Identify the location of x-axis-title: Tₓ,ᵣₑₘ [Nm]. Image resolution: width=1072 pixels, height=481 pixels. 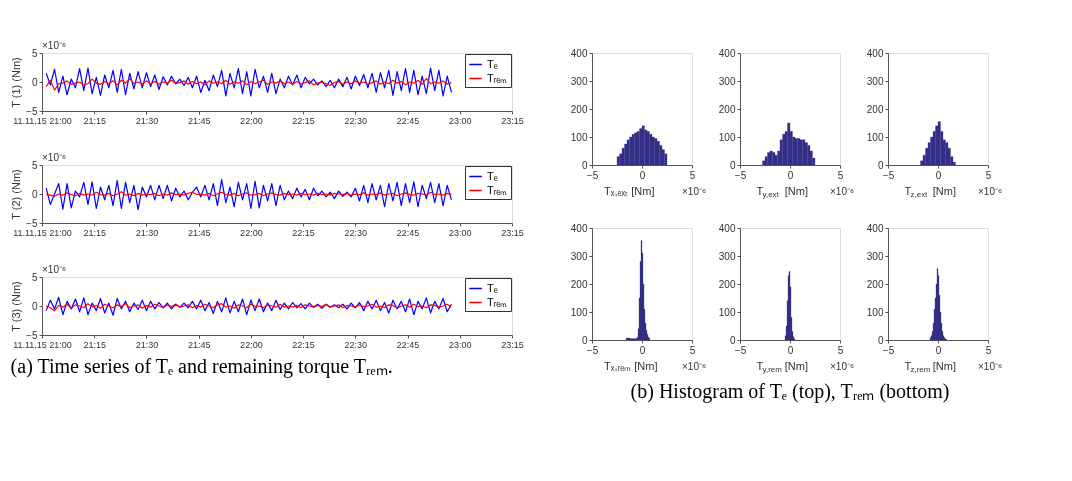
(631, 366).